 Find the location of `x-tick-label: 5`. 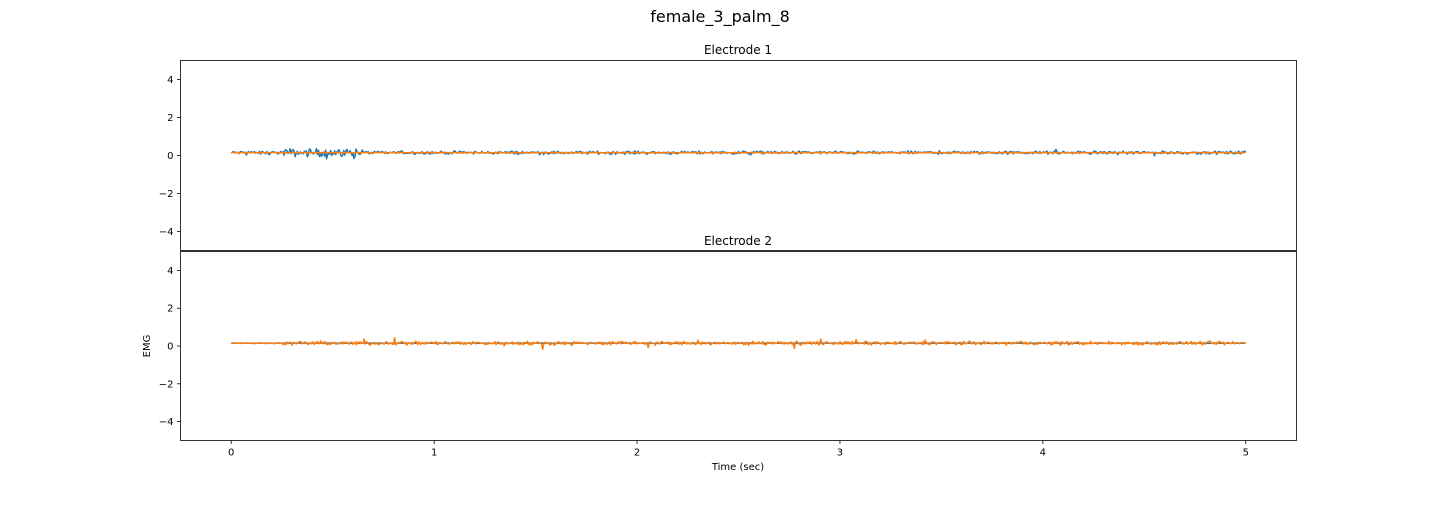

x-tick-label: 5 is located at coordinates (1246, 453).